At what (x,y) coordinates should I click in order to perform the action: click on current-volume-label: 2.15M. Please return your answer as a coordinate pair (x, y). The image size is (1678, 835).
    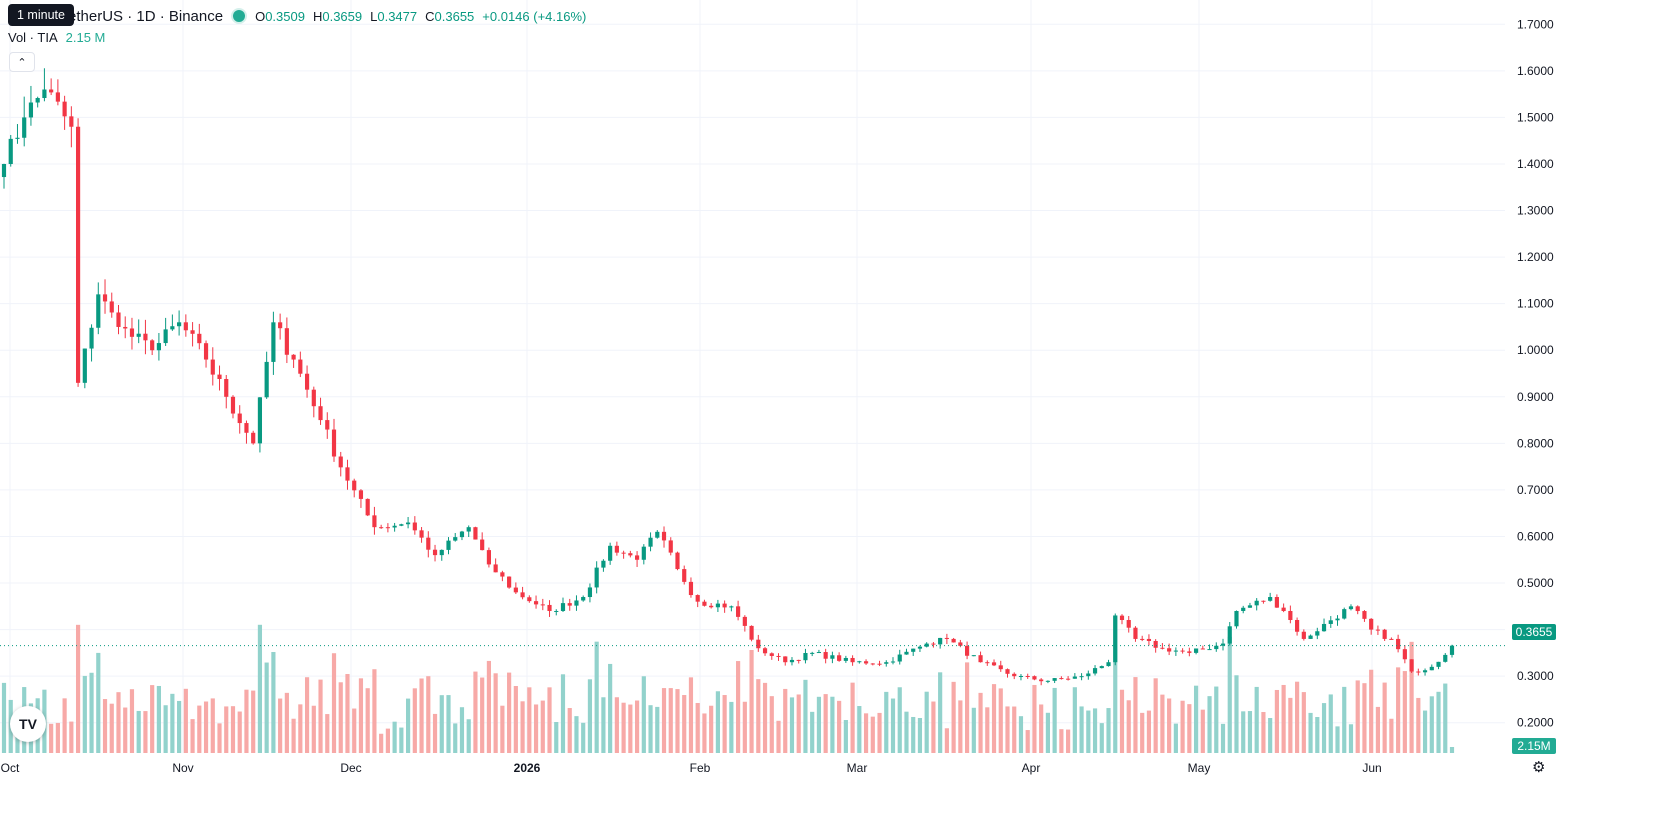
    Looking at the image, I should click on (1534, 746).